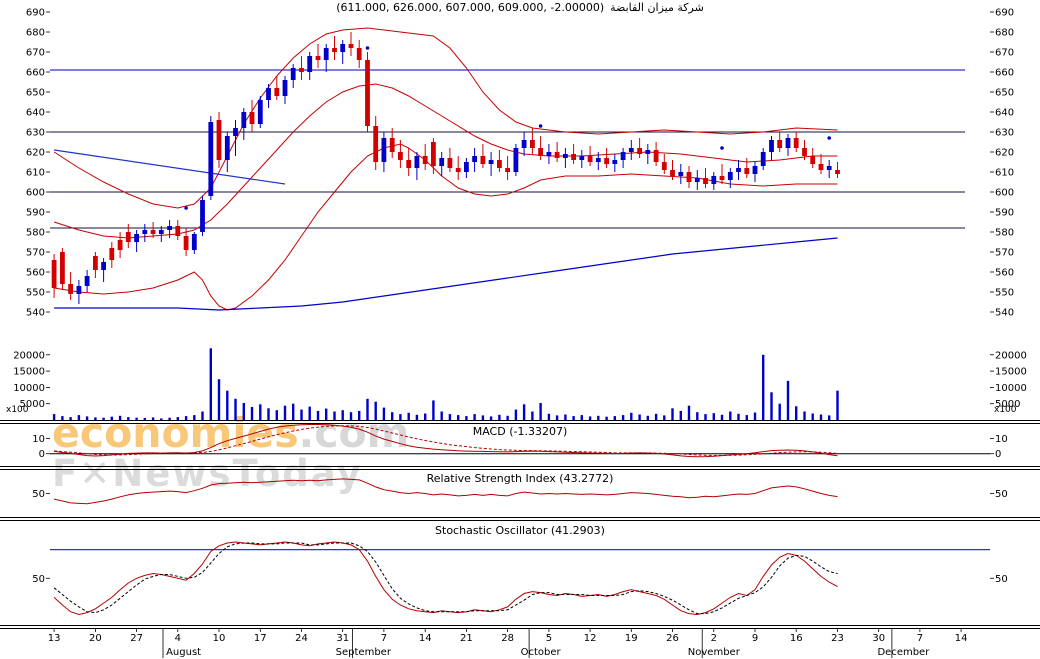 This screenshot has width=1040, height=659. What do you see at coordinates (35, 313) in the screenshot?
I see `price-ytick-left: 540` at bounding box center [35, 313].